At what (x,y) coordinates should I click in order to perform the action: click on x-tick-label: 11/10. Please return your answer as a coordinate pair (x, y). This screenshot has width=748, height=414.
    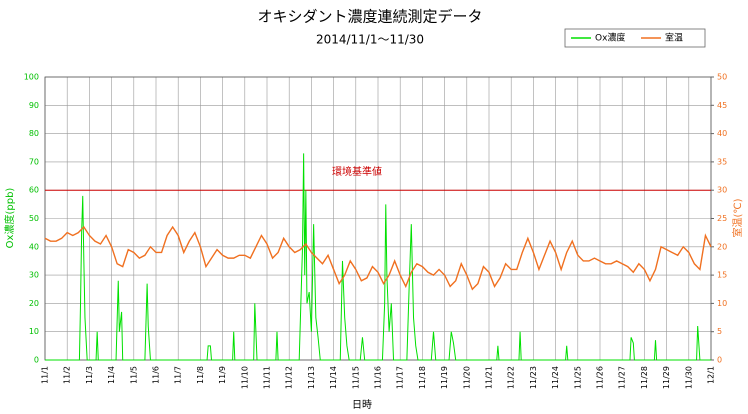
    Looking at the image, I should click on (244, 377).